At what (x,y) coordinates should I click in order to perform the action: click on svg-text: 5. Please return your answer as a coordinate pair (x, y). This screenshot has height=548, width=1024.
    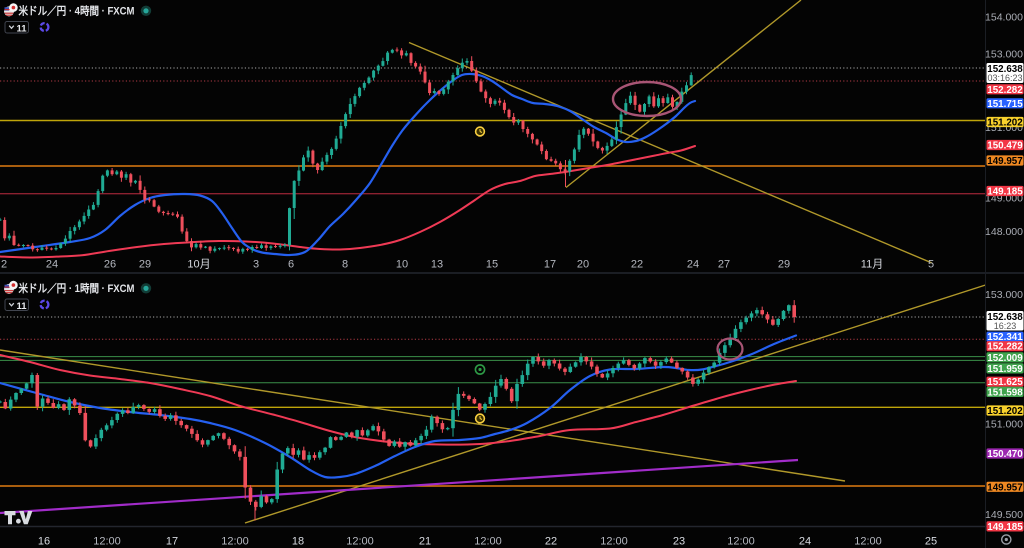
    Looking at the image, I should click on (931, 265).